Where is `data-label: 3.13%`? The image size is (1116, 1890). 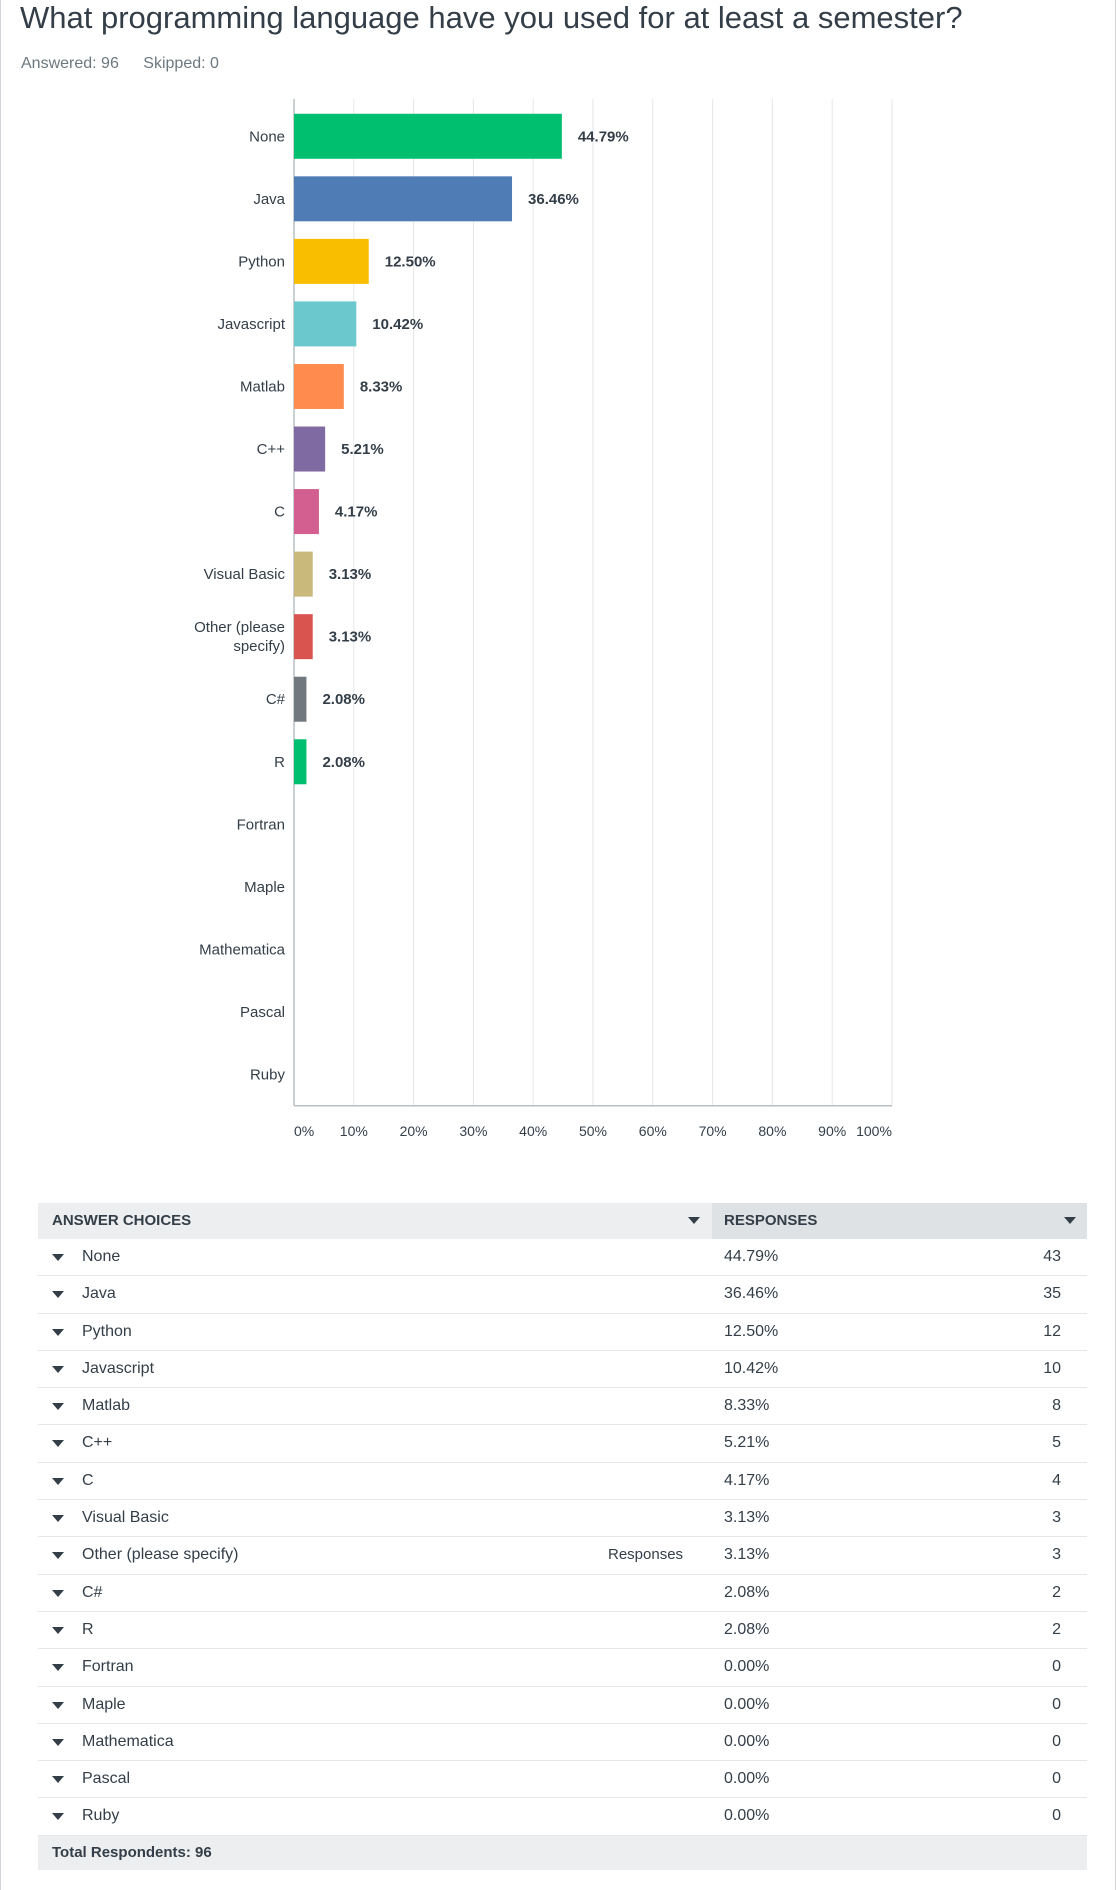 data-label: 3.13% is located at coordinates (350, 637).